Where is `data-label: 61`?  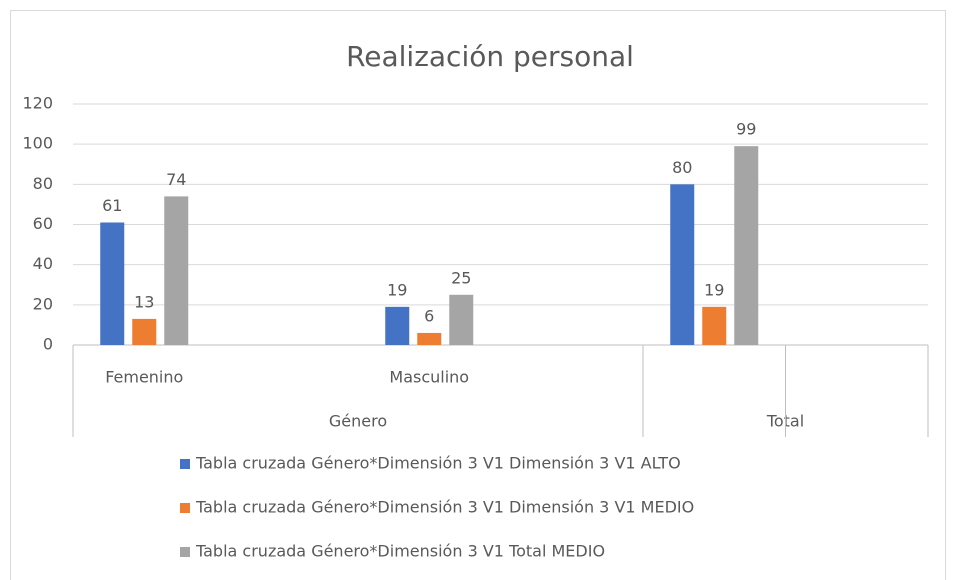
data-label: 61 is located at coordinates (112, 205).